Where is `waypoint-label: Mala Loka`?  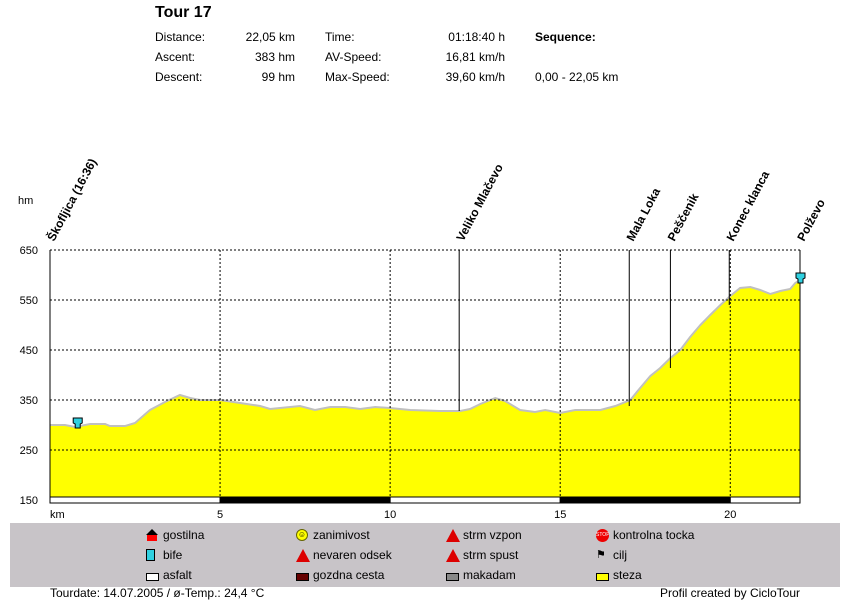 waypoint-label: Mala Loka is located at coordinates (644, 214).